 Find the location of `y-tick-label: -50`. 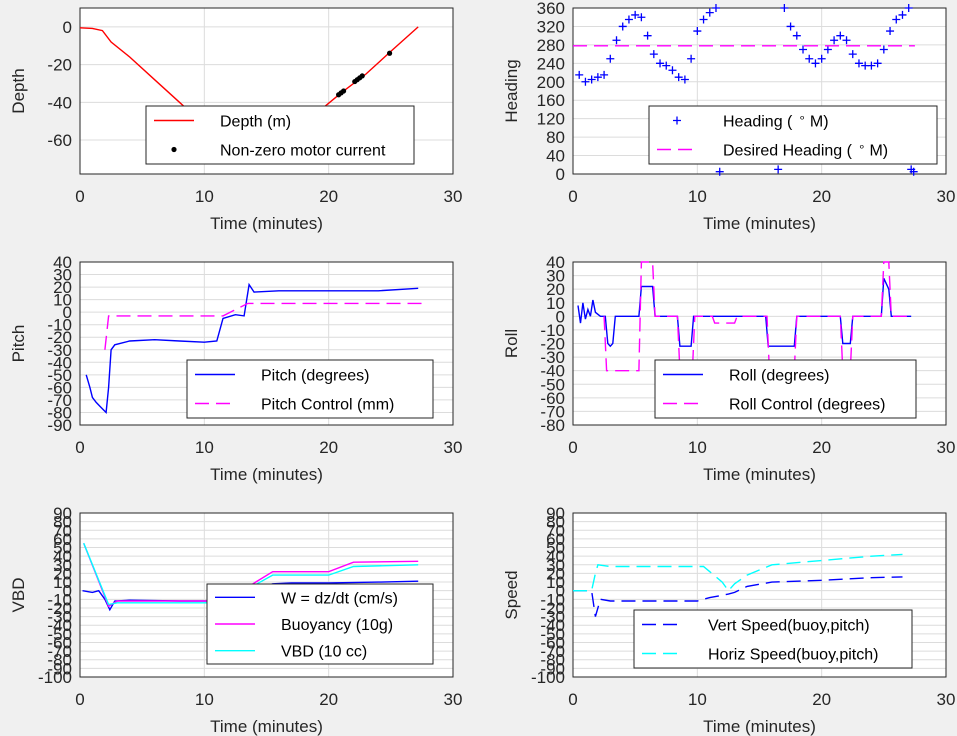

y-tick-label: -50 is located at coordinates (59, 634).